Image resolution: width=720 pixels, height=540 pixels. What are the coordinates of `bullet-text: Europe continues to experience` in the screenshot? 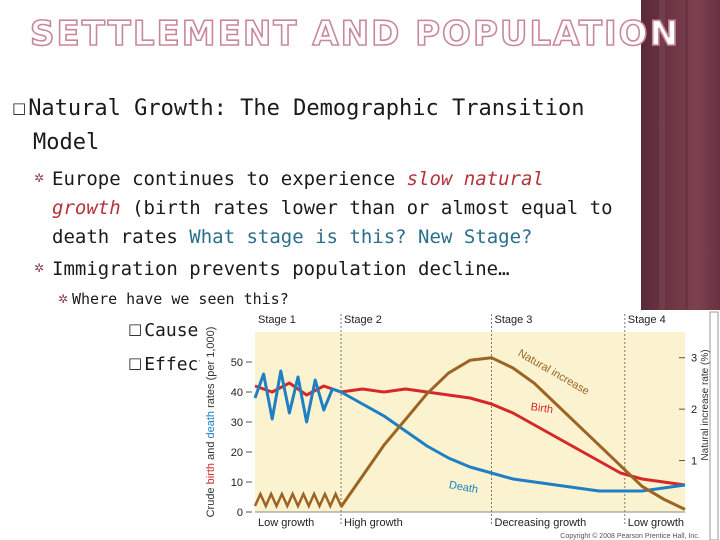 It's located at (229, 179).